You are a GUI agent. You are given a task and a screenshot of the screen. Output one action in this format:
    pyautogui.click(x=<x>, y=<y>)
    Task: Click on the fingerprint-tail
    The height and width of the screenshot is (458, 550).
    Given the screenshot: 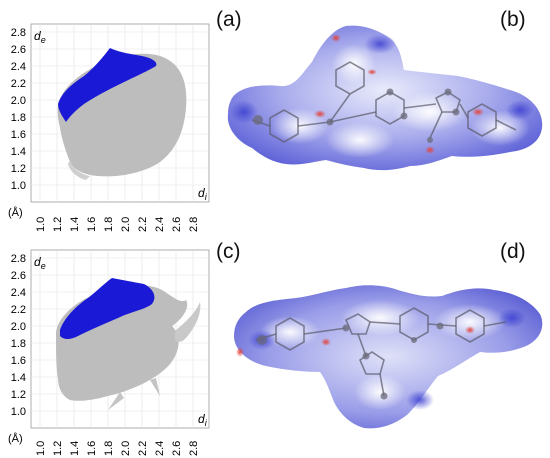 What is the action you would take?
    pyautogui.click(x=187, y=322)
    